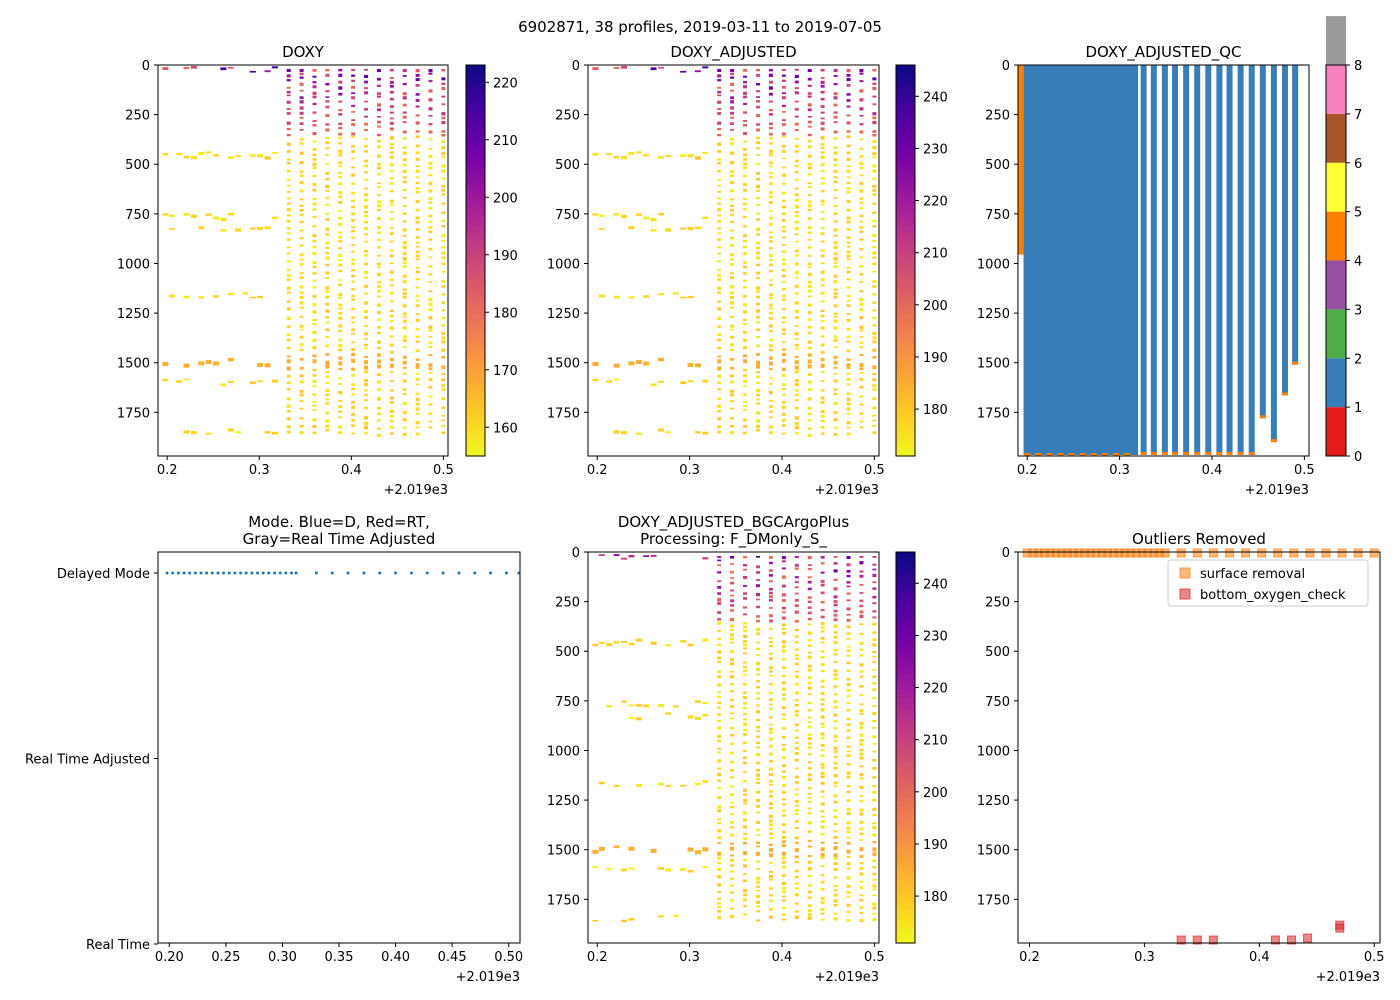 This screenshot has height=1000, width=1400. I want to click on plot-title: Mode. Blue=D, Red=RT,, so click(339, 522).